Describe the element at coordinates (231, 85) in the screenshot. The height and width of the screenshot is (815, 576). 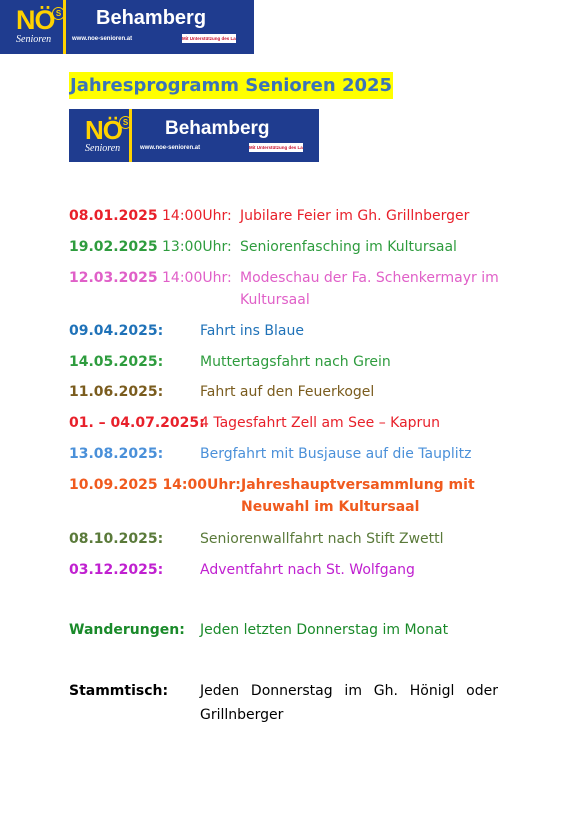
I see `page-title: Jahresprogramm Senioren 2025` at that location.